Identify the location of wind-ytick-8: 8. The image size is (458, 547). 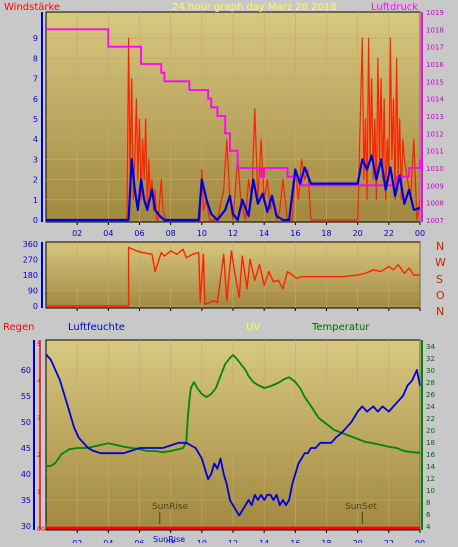
(35, 58).